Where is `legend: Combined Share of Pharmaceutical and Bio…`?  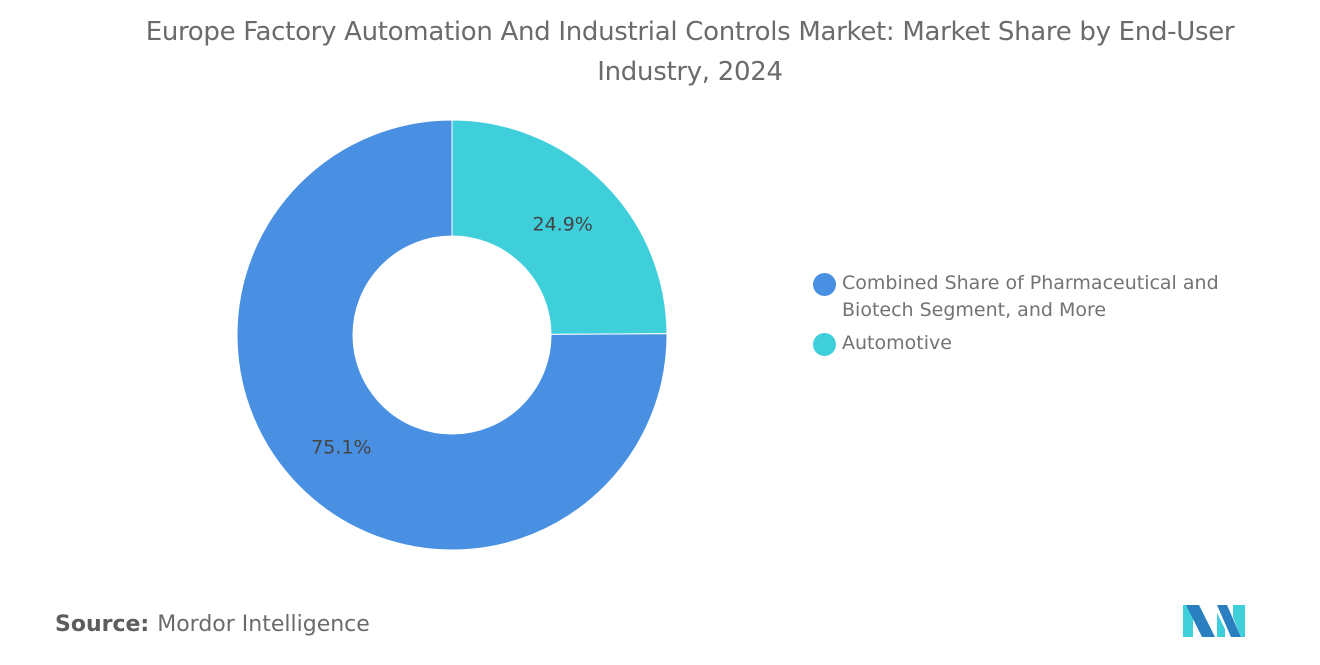 legend: Combined Share of Pharmaceutical and Bio… is located at coordinates (1043, 316).